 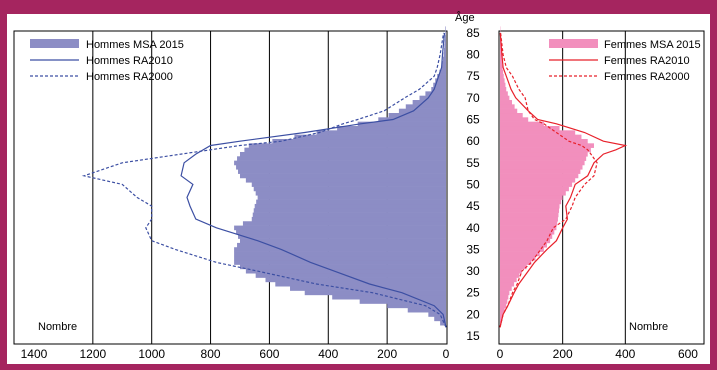 What do you see at coordinates (473, 120) in the screenshot?
I see `age-tick-label: 65` at bounding box center [473, 120].